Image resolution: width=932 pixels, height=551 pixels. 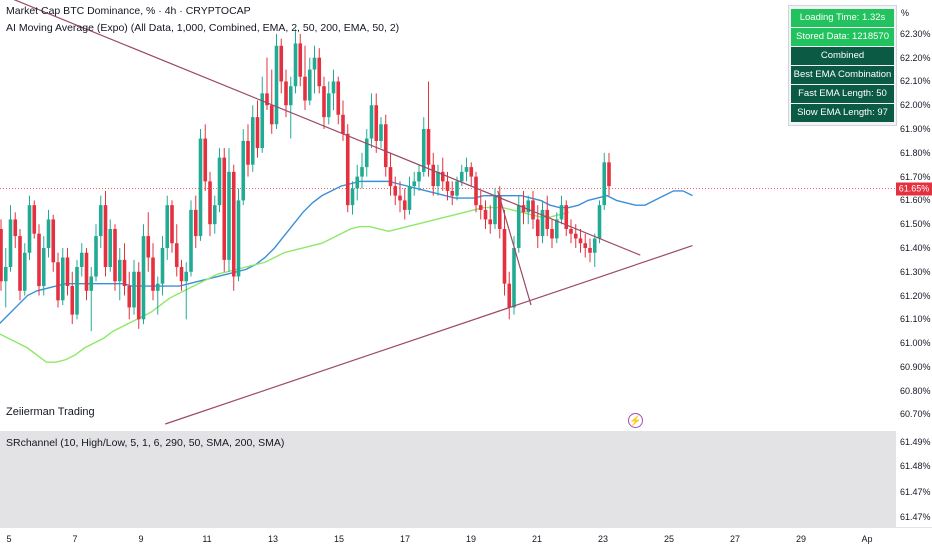 I want to click on price-tick: 62.30%, so click(x=915, y=33).